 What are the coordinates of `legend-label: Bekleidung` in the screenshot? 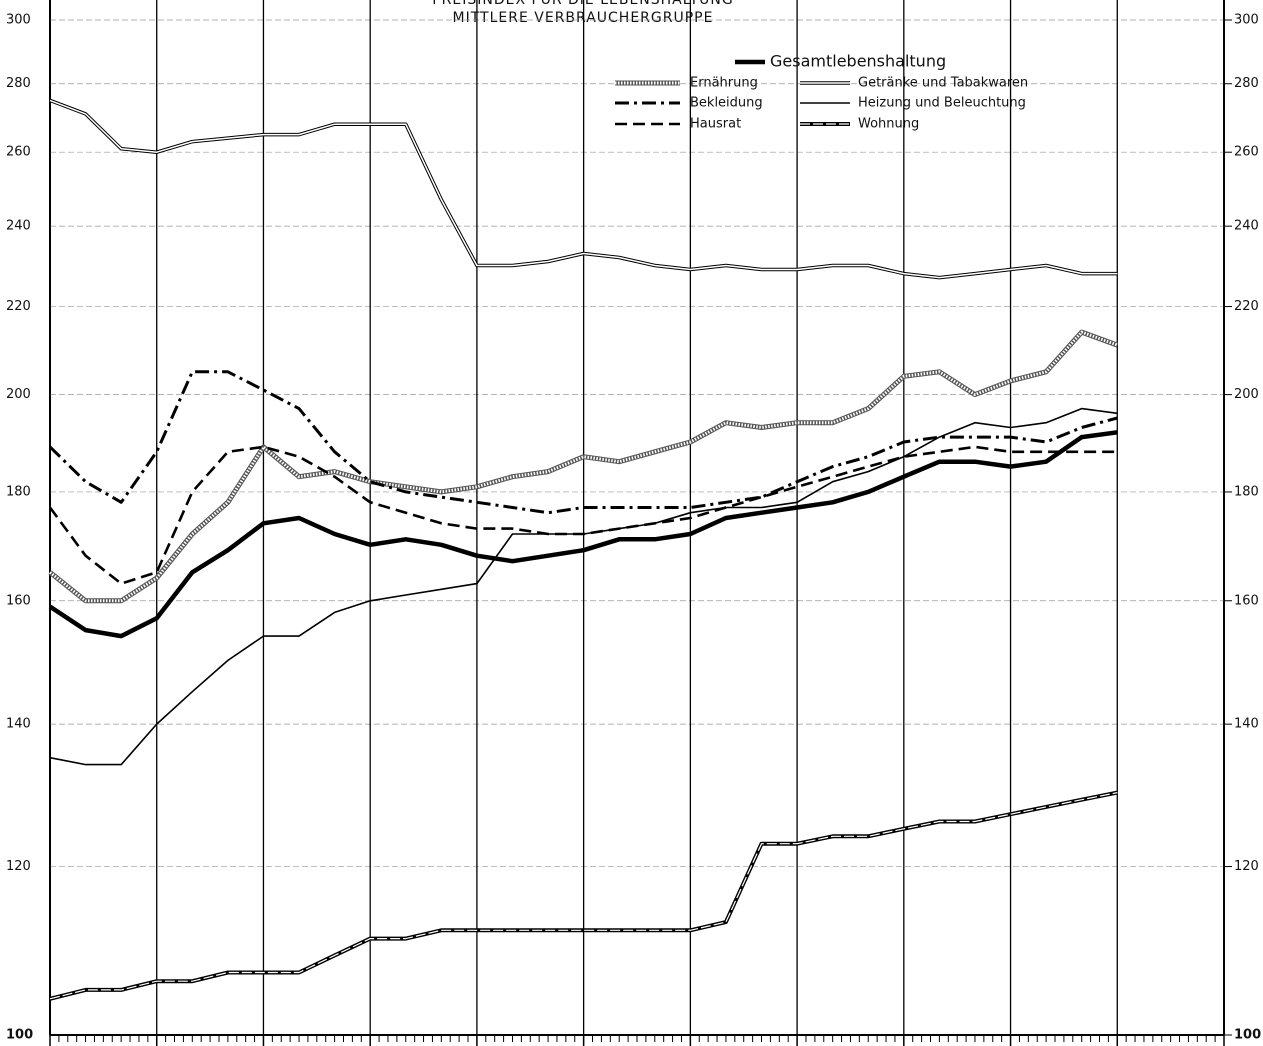 It's located at (726, 103).